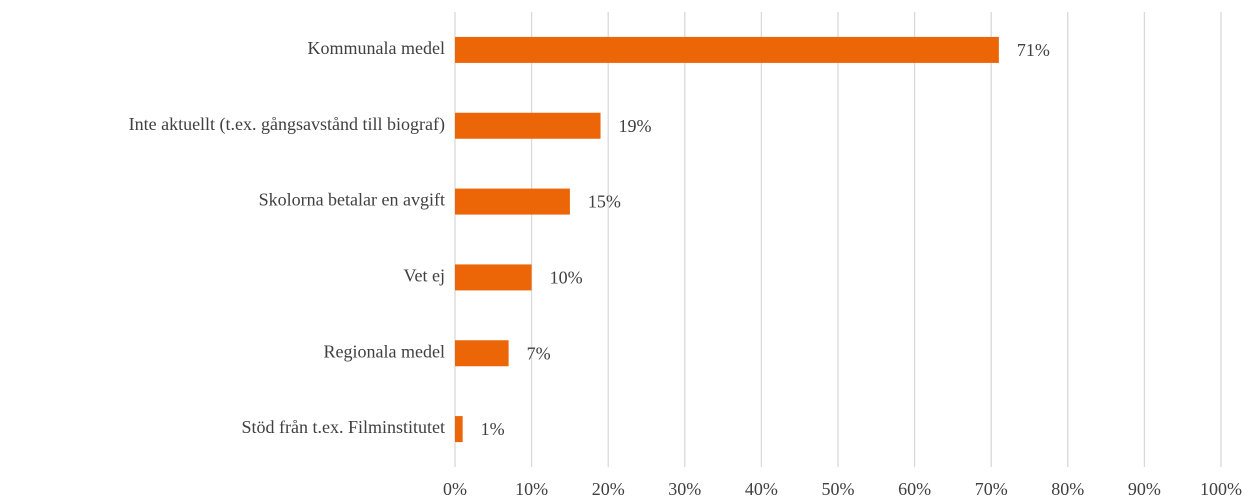  What do you see at coordinates (376, 48) in the screenshot?
I see `y-tick-label: Kommunala medel` at bounding box center [376, 48].